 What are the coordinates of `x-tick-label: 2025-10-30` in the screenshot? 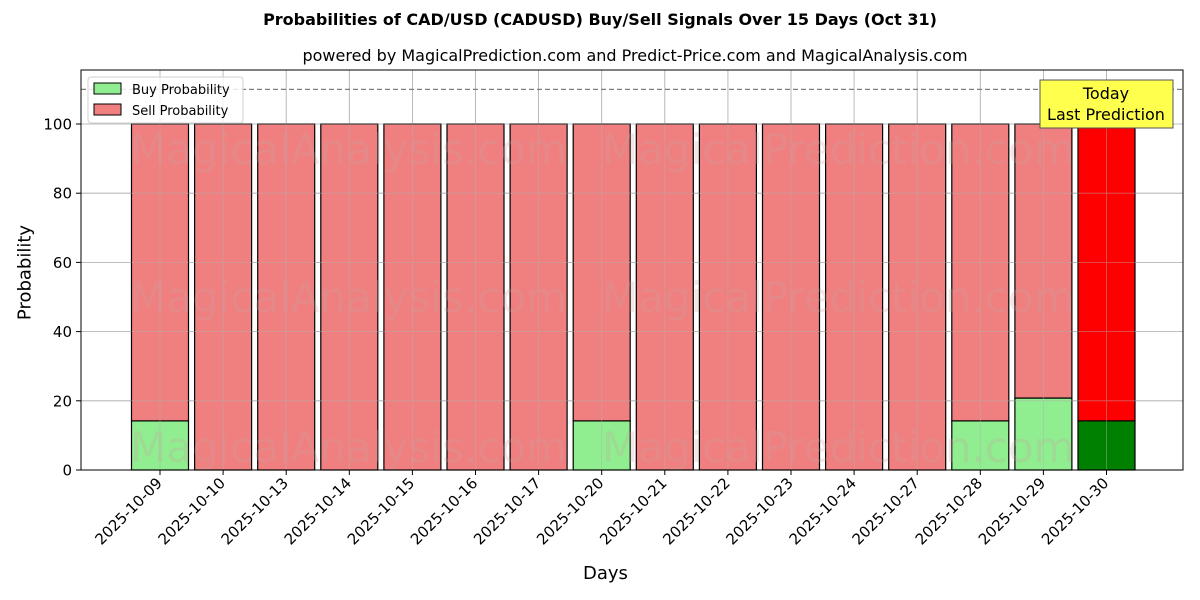 It's located at (1075, 511).